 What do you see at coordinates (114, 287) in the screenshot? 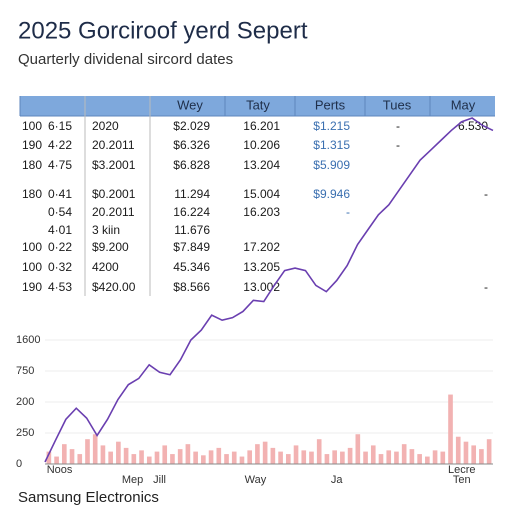
I see `table-cell: $420.00` at bounding box center [114, 287].